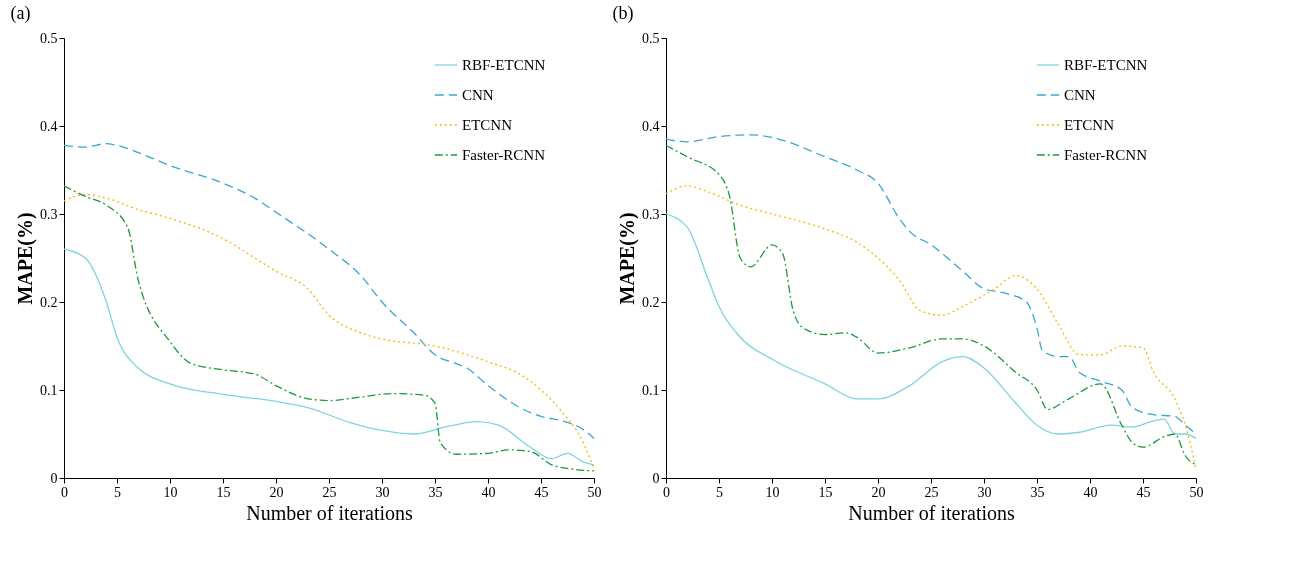  I want to click on chart-title: (a), so click(20, 13).